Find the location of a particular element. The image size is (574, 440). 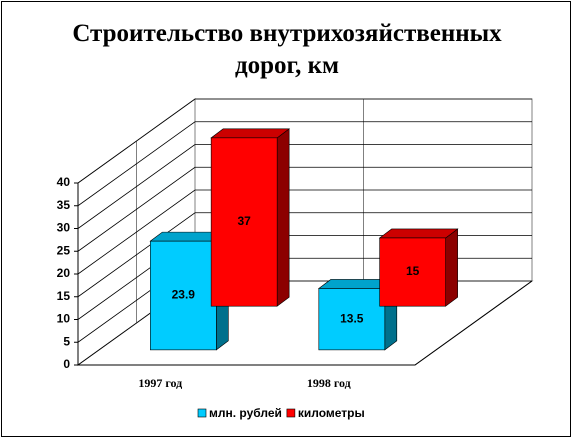

y-tick-label: 0 is located at coordinates (66, 364).